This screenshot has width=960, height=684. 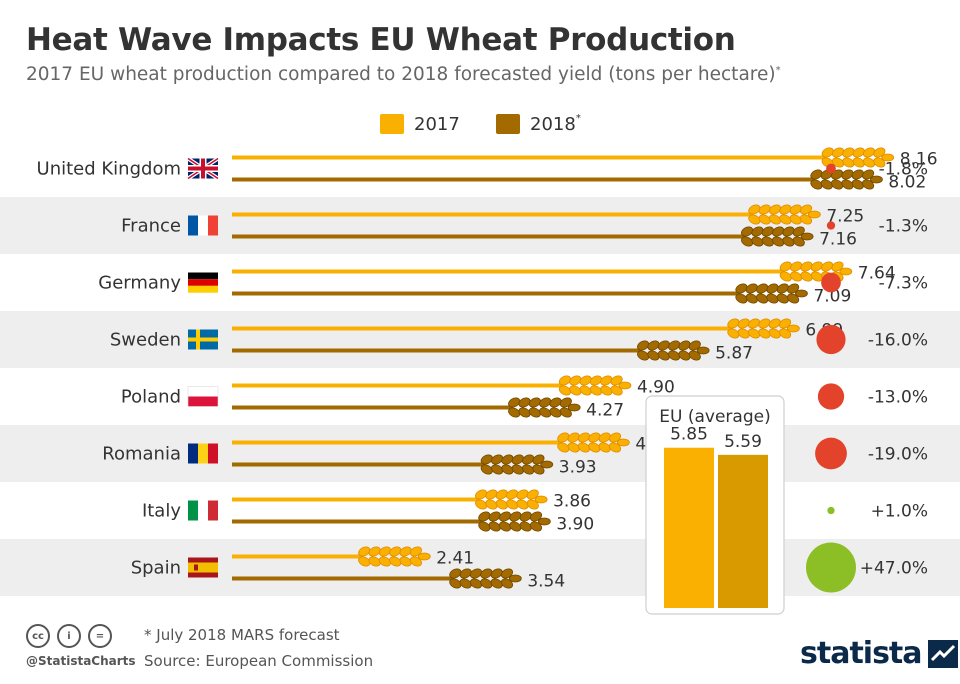 What do you see at coordinates (203, 453) in the screenshot?
I see `romania-flag-icon` at bounding box center [203, 453].